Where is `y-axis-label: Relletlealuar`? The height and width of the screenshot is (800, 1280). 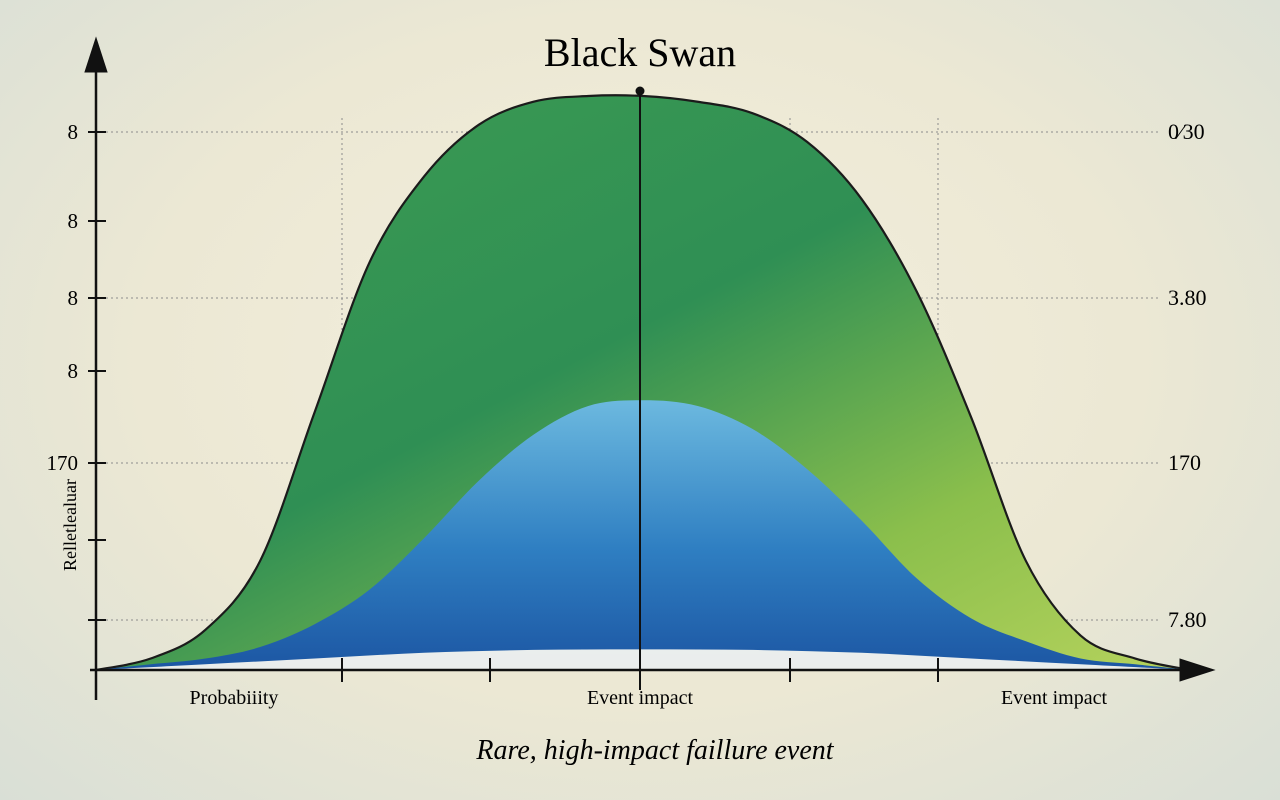 y-axis-label: Relletlealuar is located at coordinates (70, 525).